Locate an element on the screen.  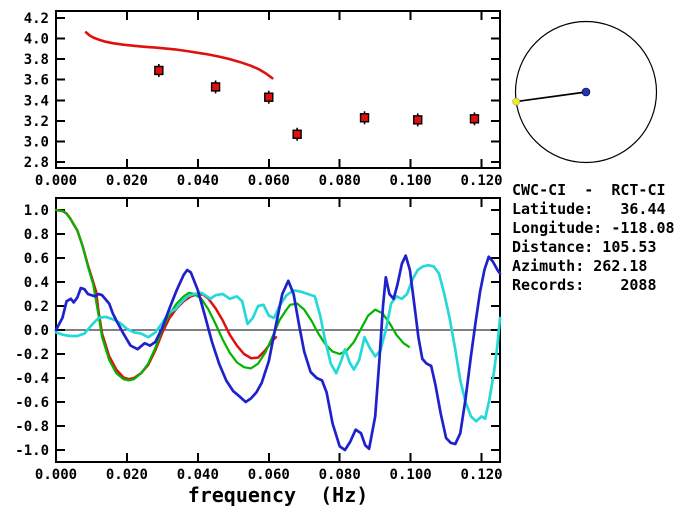
y-tick-label: 3.6 is located at coordinates (36, 81).